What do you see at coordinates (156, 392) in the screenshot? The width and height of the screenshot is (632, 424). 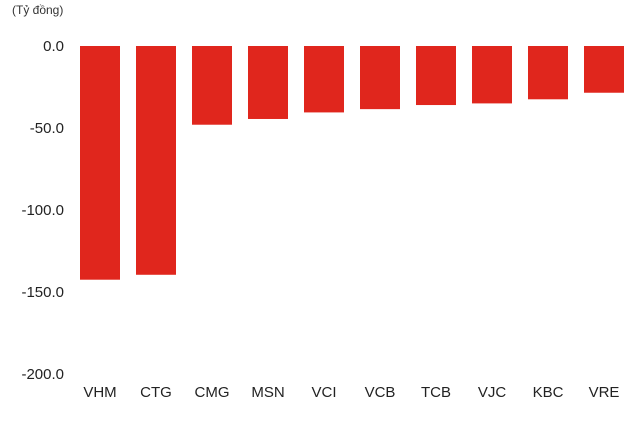 I see `x-tick-label: CTG` at bounding box center [156, 392].